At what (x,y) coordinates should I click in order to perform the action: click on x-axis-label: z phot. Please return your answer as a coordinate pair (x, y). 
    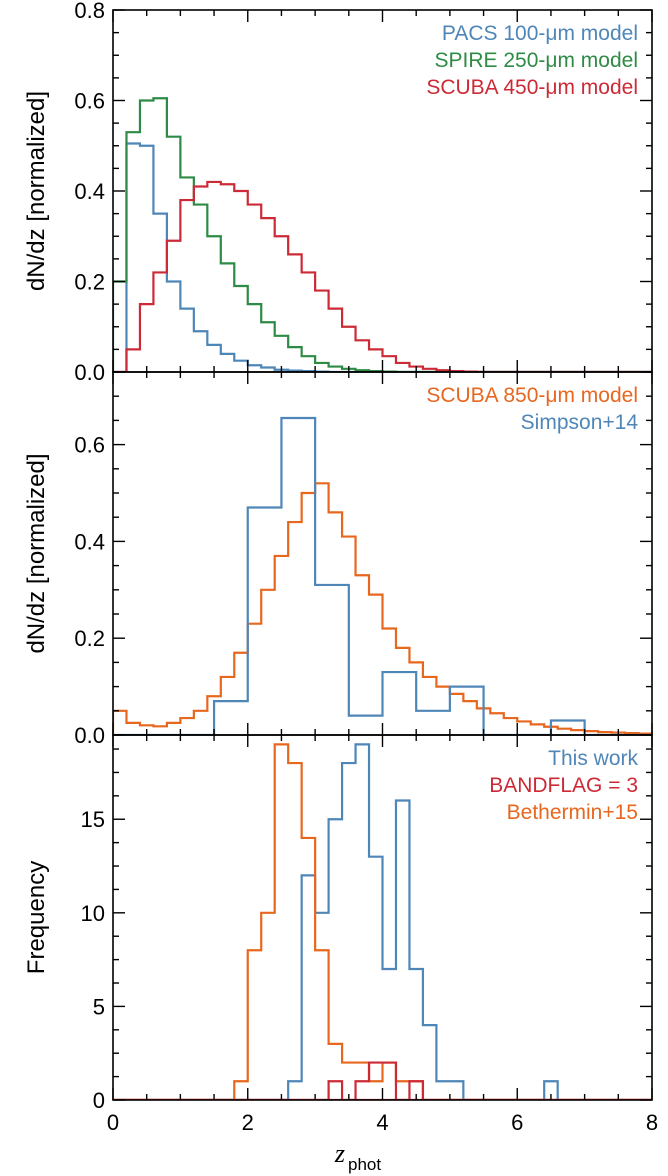
    Looking at the image, I should click on (357, 1156).